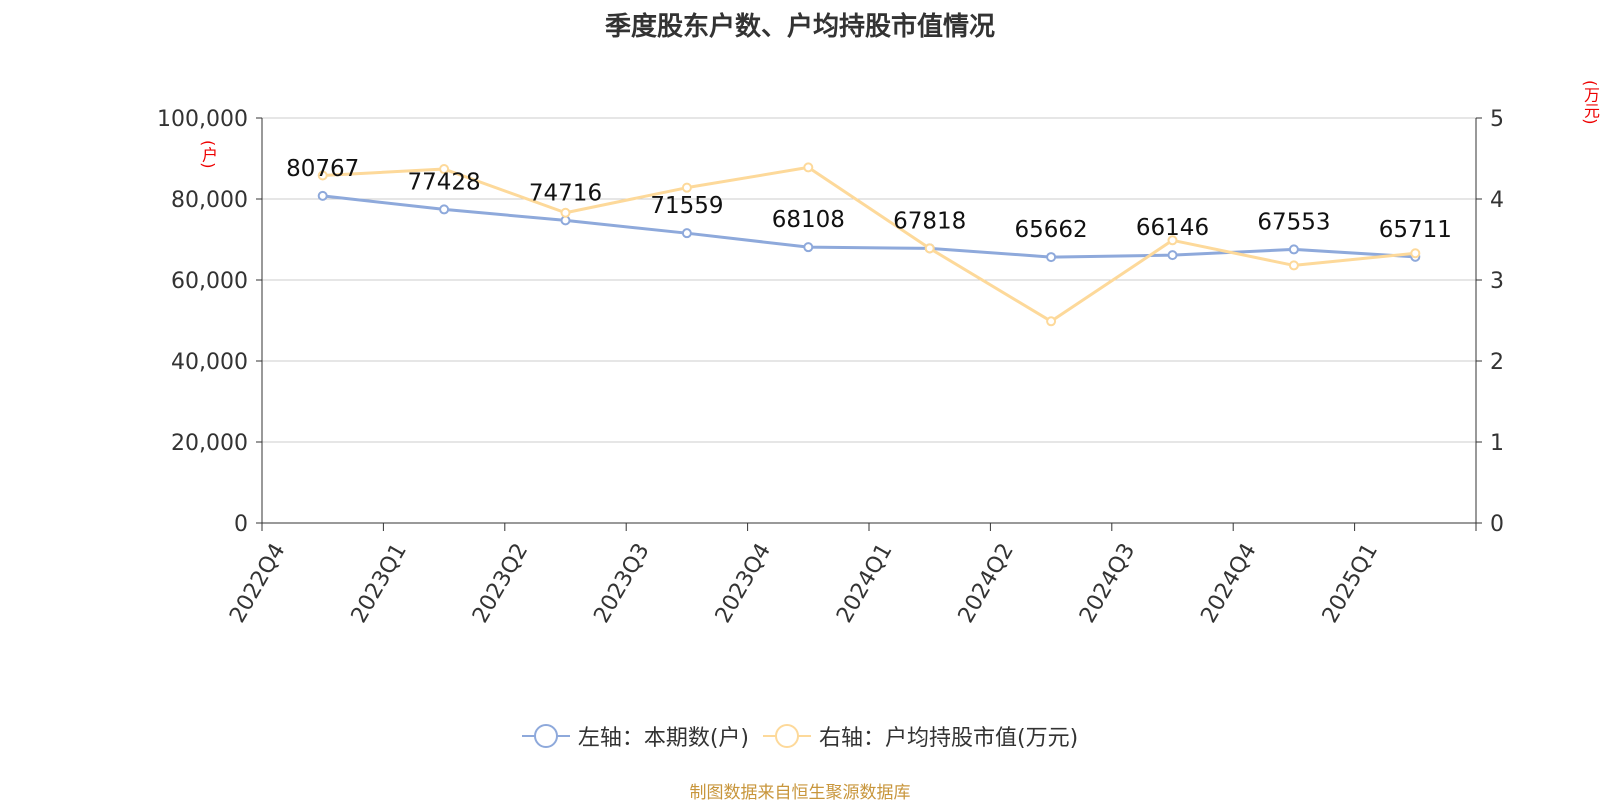  Describe the element at coordinates (800, 793) in the screenshot. I see `data-source-footer: 制图数据来自恒生聚源数据库` at that location.